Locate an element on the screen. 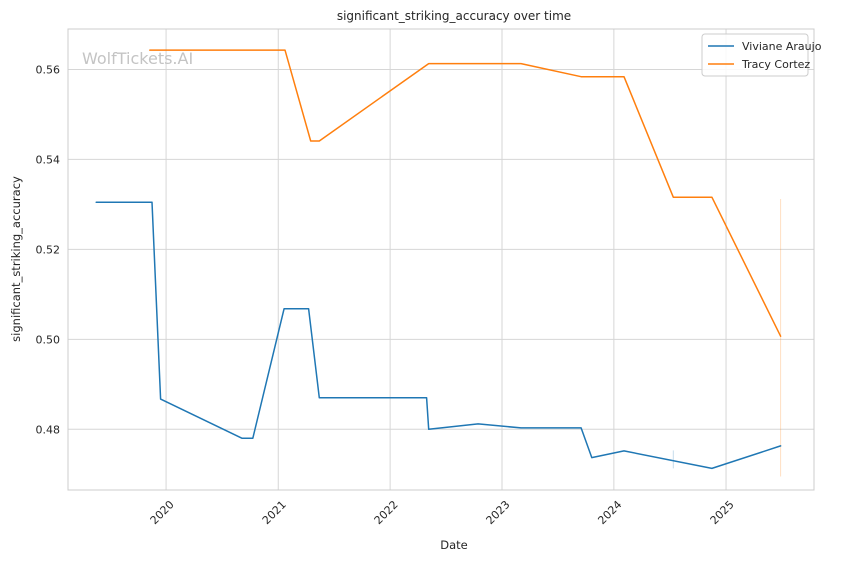 This screenshot has width=852, height=561. y-tick-label: 0.52 is located at coordinates (48, 249).